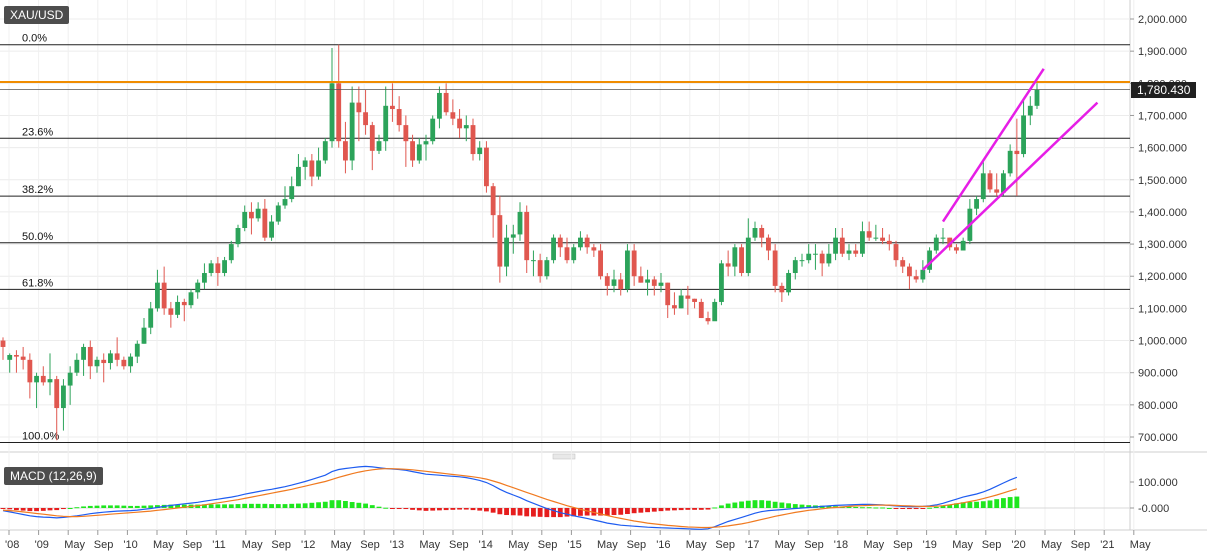  Describe the element at coordinates (1162, 342) in the screenshot. I see `y-tick-label: 1,000.000` at that location.